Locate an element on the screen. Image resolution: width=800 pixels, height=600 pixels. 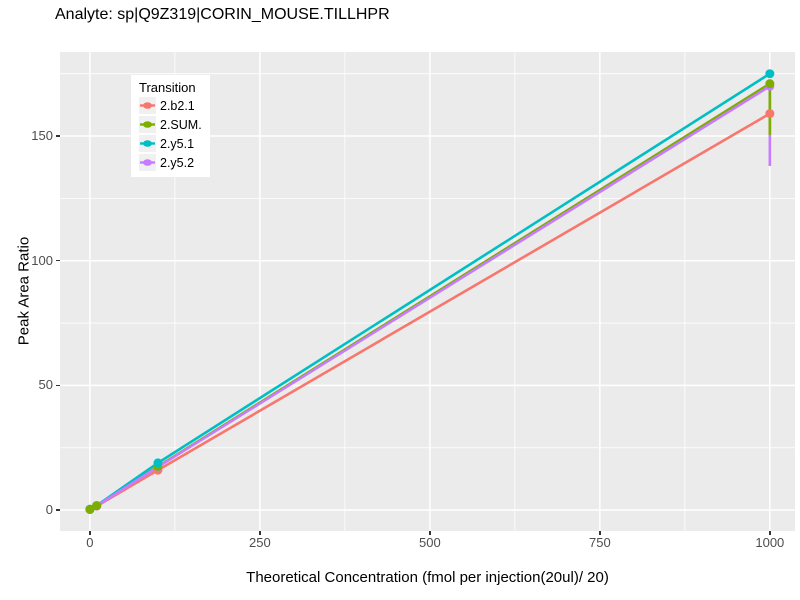
legend-item: 2.SUM. is located at coordinates (170, 124).